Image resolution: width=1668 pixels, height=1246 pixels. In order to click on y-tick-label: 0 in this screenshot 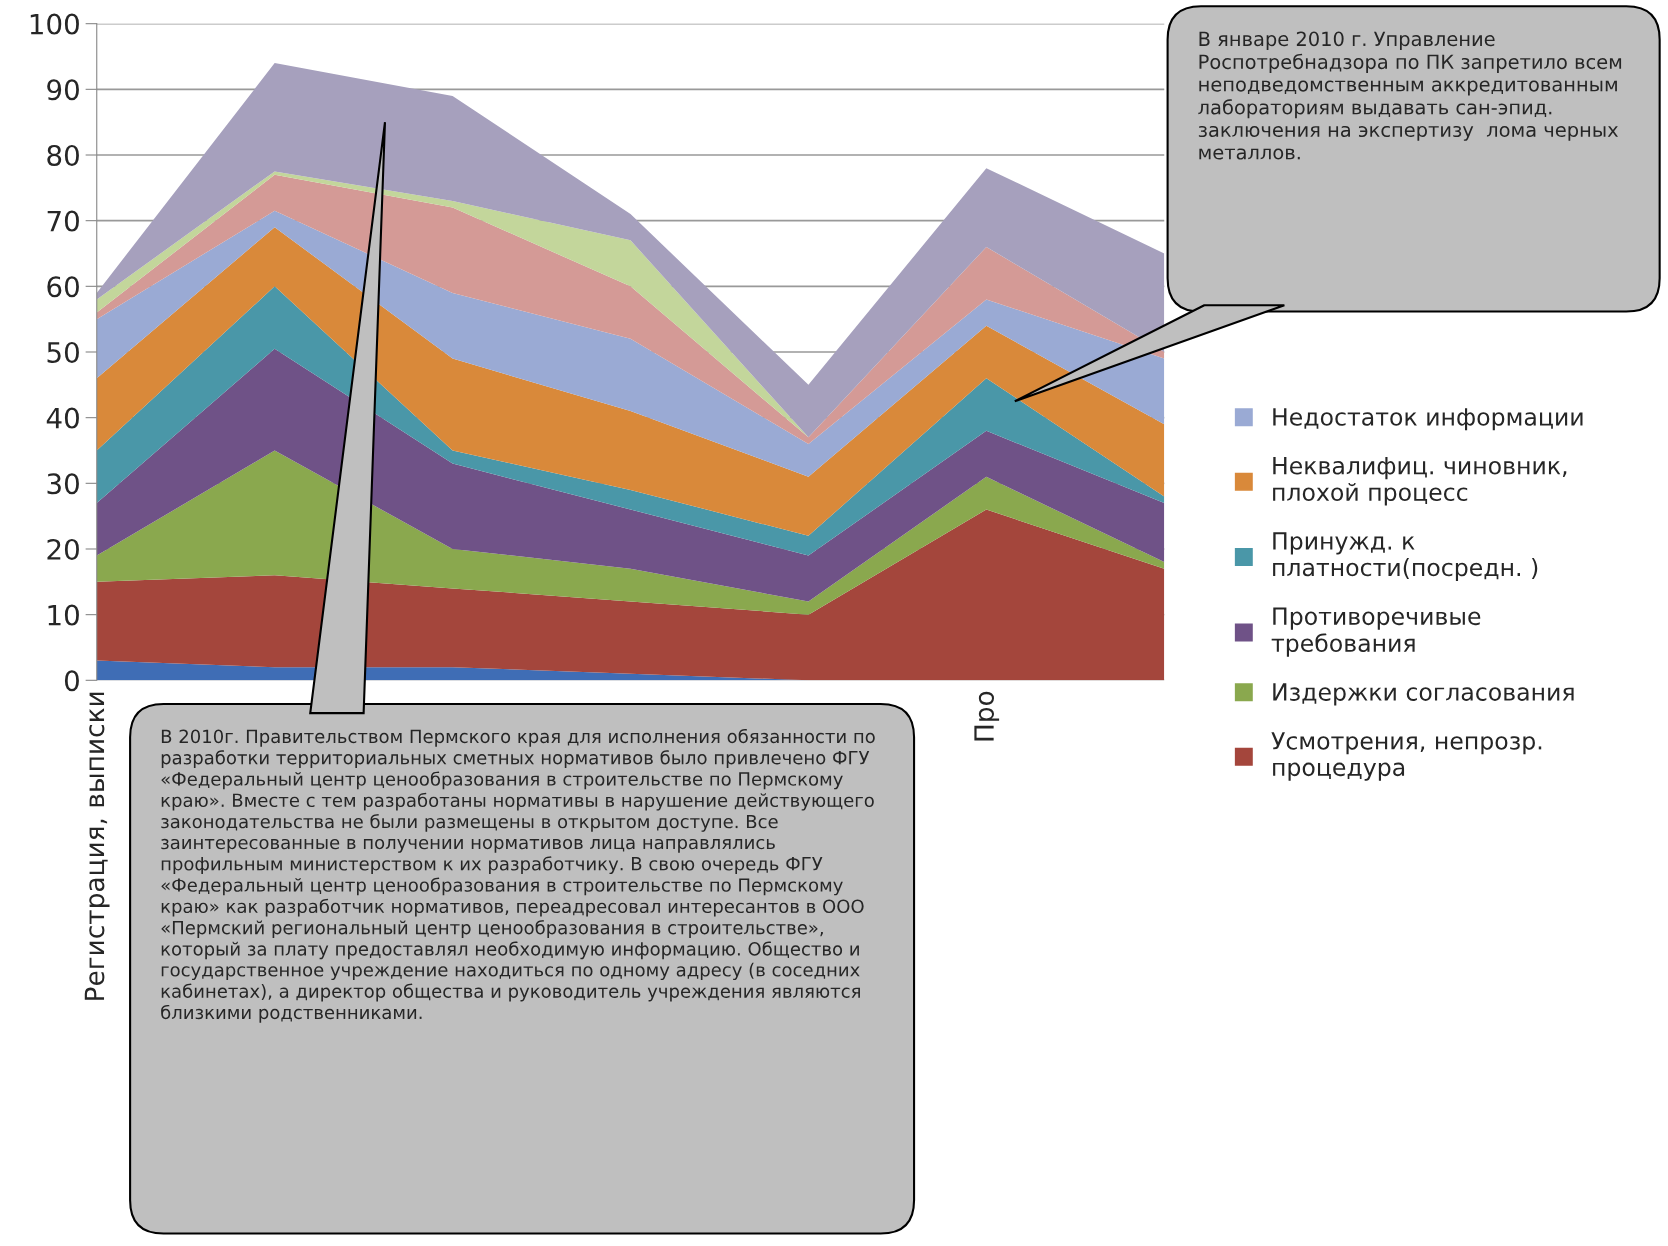, I will do `click(71, 681)`.